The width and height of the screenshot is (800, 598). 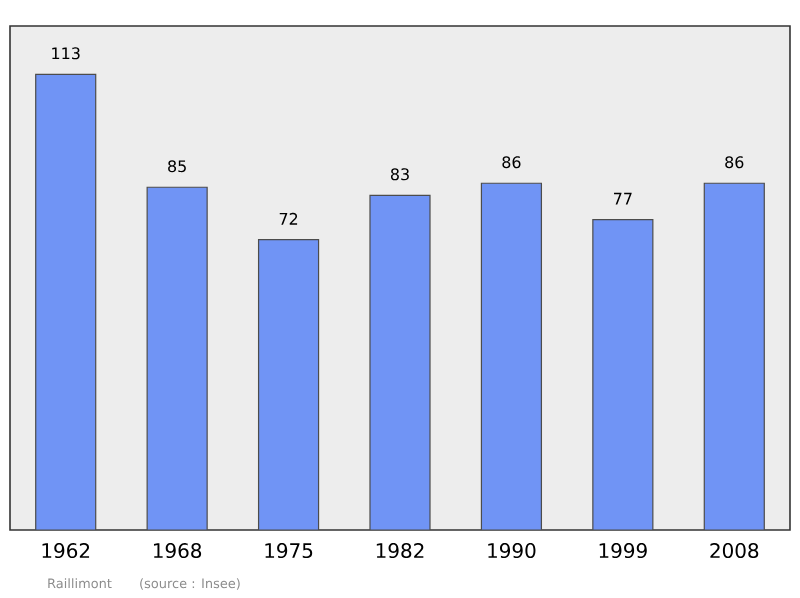 I want to click on x-tick-label: 1999, so click(x=623, y=551).